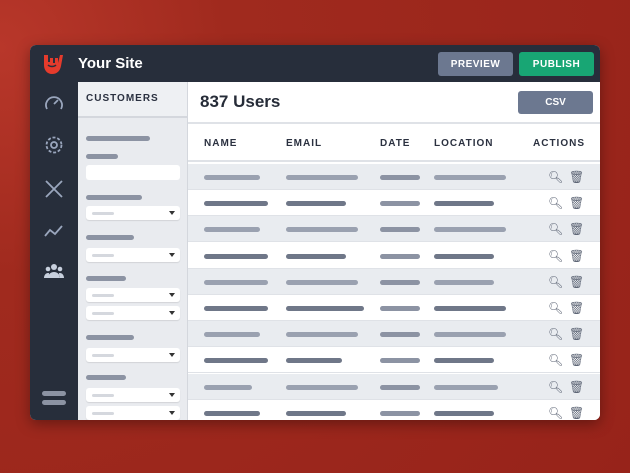 Image resolution: width=630 pixels, height=473 pixels. I want to click on column-header-email: EMAIL, so click(304, 143).